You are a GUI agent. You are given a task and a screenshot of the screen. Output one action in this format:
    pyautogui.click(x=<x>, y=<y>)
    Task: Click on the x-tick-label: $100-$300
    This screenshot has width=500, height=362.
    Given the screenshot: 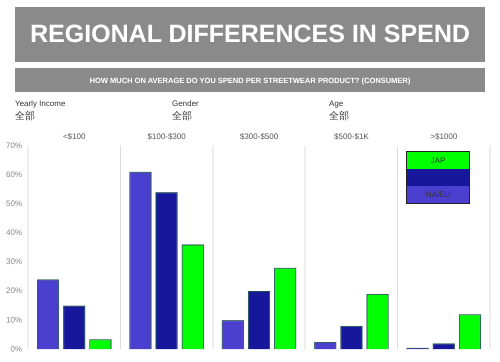 What is the action you would take?
    pyautogui.click(x=166, y=137)
    